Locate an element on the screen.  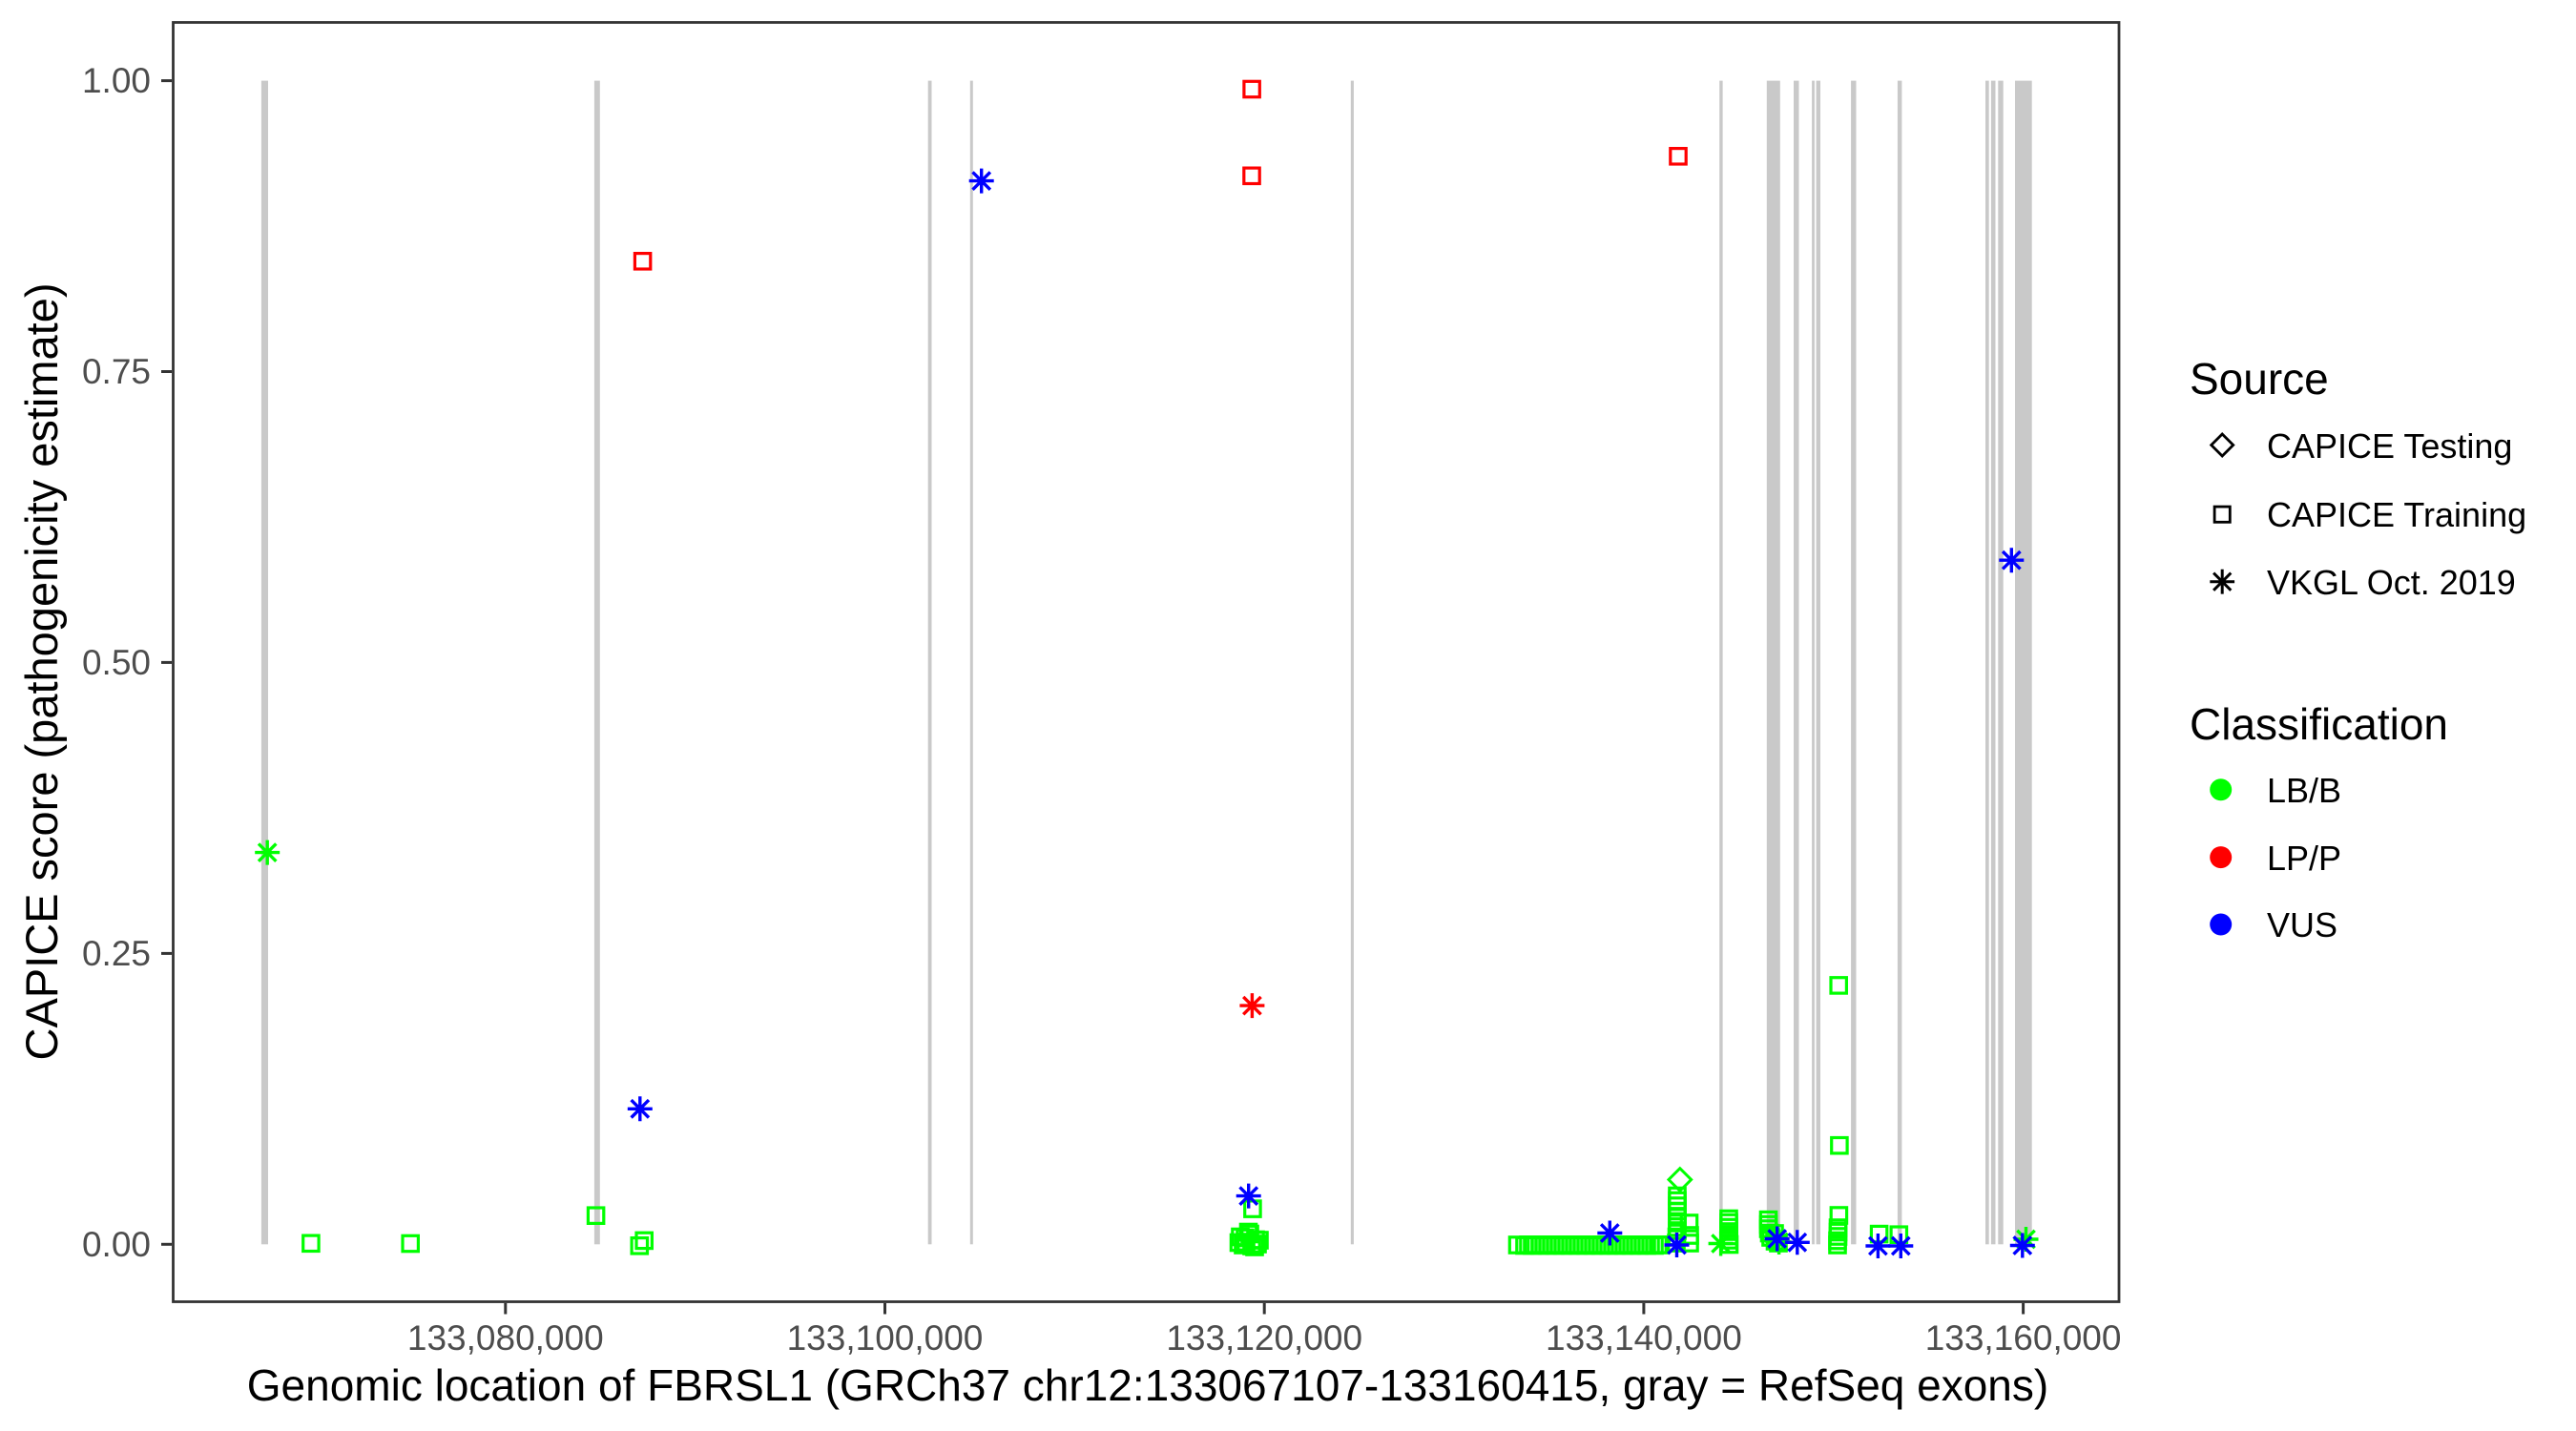
svg-text: 1.00 is located at coordinates (116, 80).